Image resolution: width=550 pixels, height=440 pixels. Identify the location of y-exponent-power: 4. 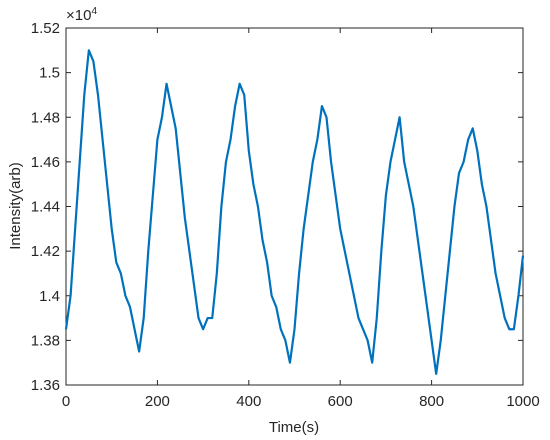
(94, 11).